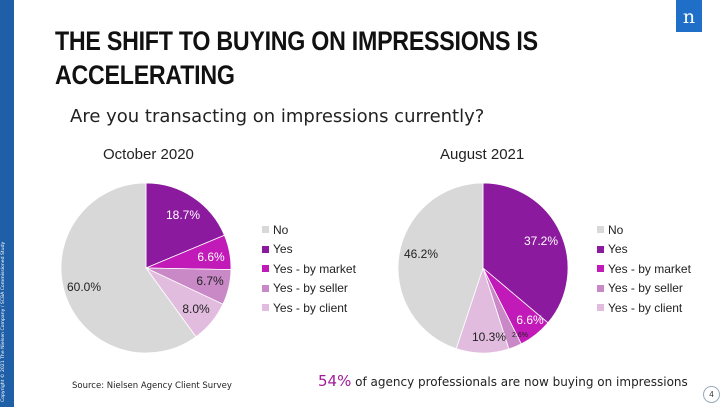  What do you see at coordinates (489, 337) in the screenshot?
I see `label-aug-2021-yes-by-client: 10.3%` at bounding box center [489, 337].